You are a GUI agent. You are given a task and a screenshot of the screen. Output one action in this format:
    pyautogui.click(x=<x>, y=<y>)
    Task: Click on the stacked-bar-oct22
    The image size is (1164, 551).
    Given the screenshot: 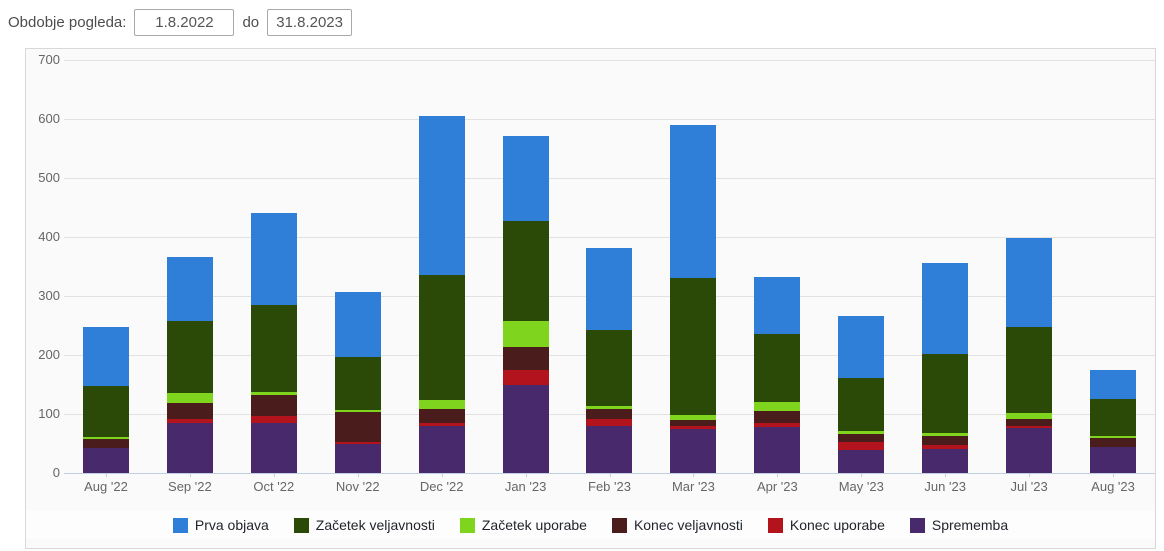 What is the action you would take?
    pyautogui.click(x=273, y=342)
    